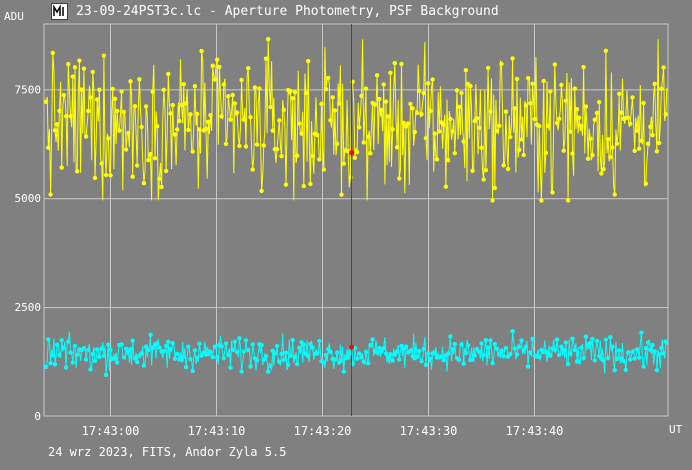 The width and height of the screenshot is (692, 470). What do you see at coordinates (217, 431) in the screenshot?
I see `x-tick-label: 17:43:10` at bounding box center [217, 431].